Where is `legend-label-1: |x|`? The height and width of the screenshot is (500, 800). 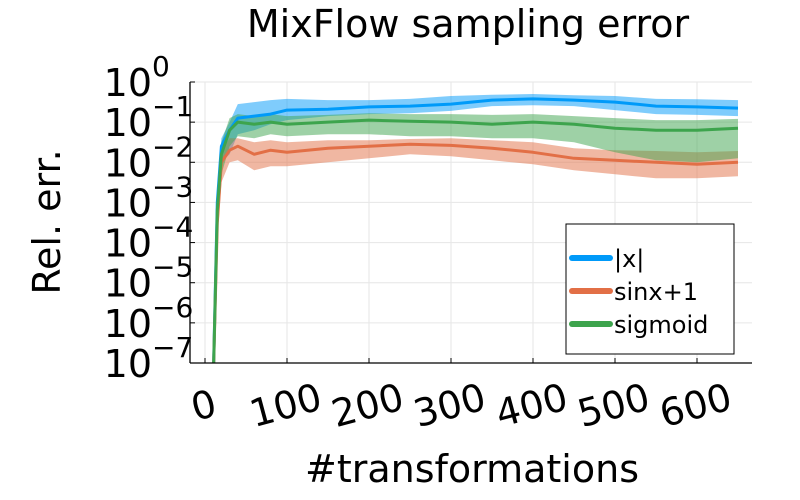 legend-label-1: |x| is located at coordinates (629, 259).